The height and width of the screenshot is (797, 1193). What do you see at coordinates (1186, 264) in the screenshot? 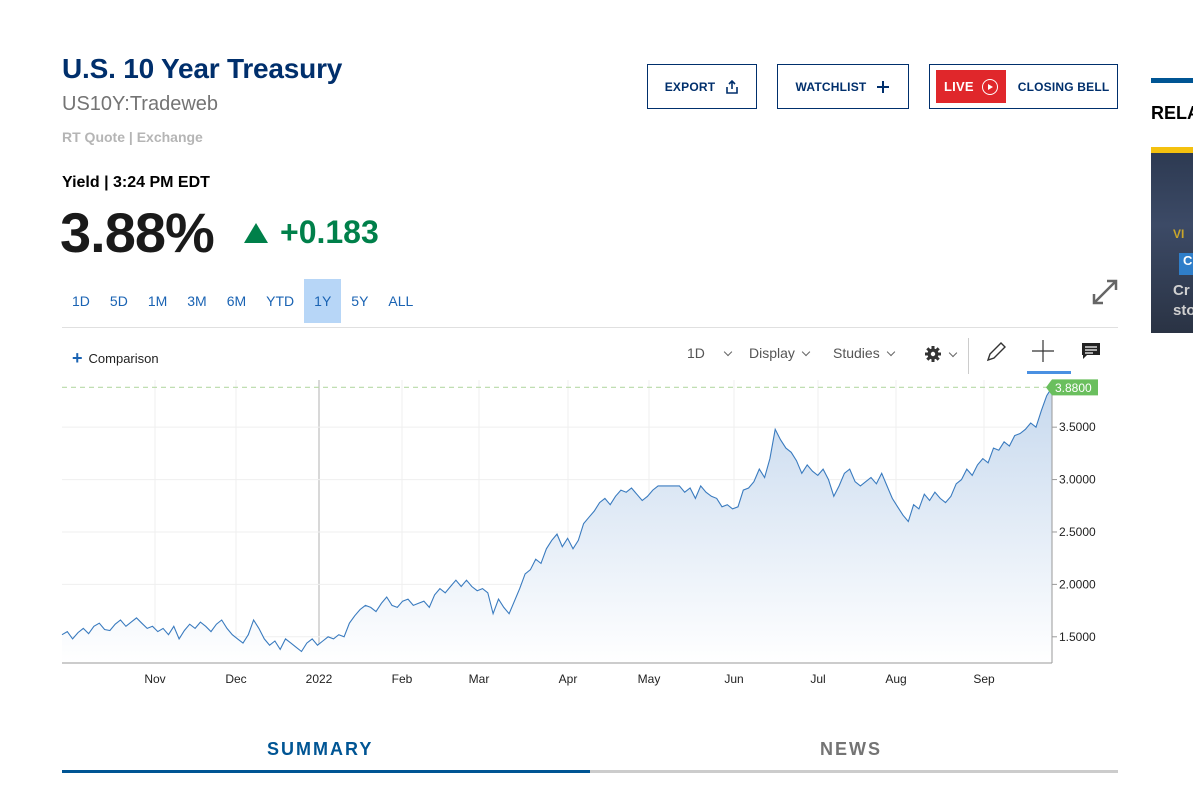
I see `card-badge: C` at bounding box center [1186, 264].